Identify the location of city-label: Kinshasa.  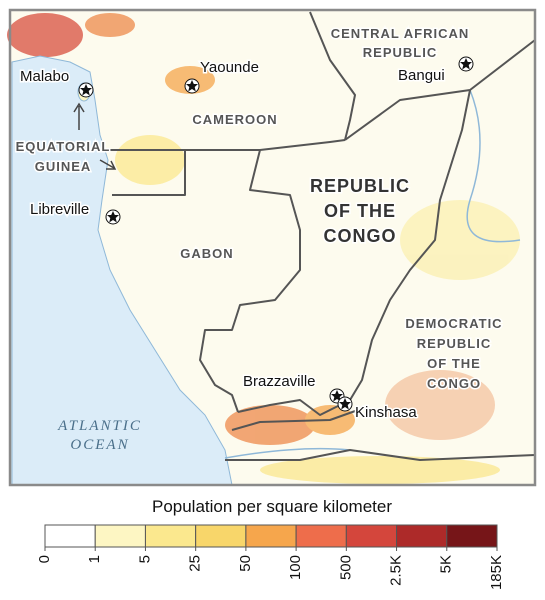
(386, 412).